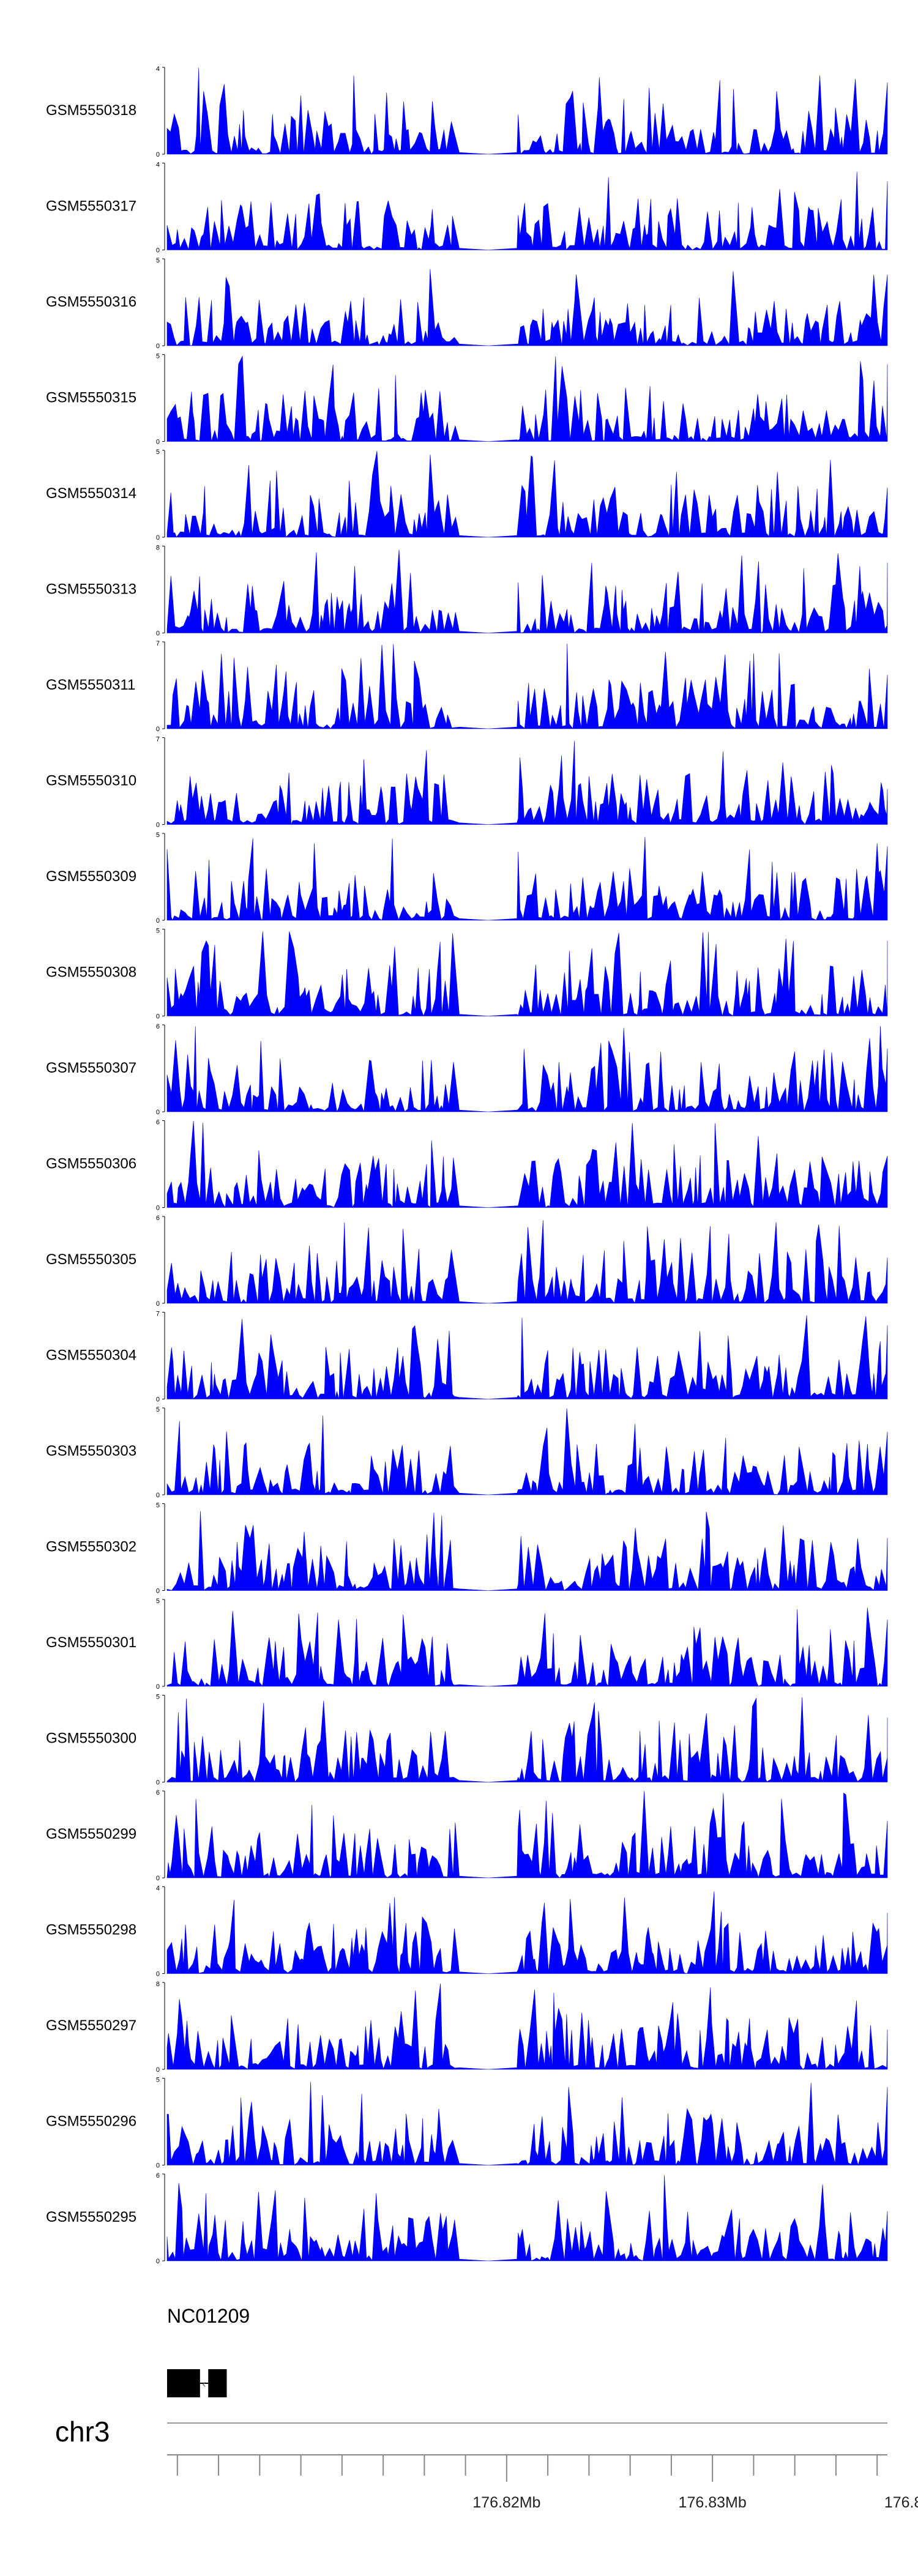 The height and width of the screenshot is (2576, 918). I want to click on genome-tick-label: 176.83Mb, so click(713, 2502).